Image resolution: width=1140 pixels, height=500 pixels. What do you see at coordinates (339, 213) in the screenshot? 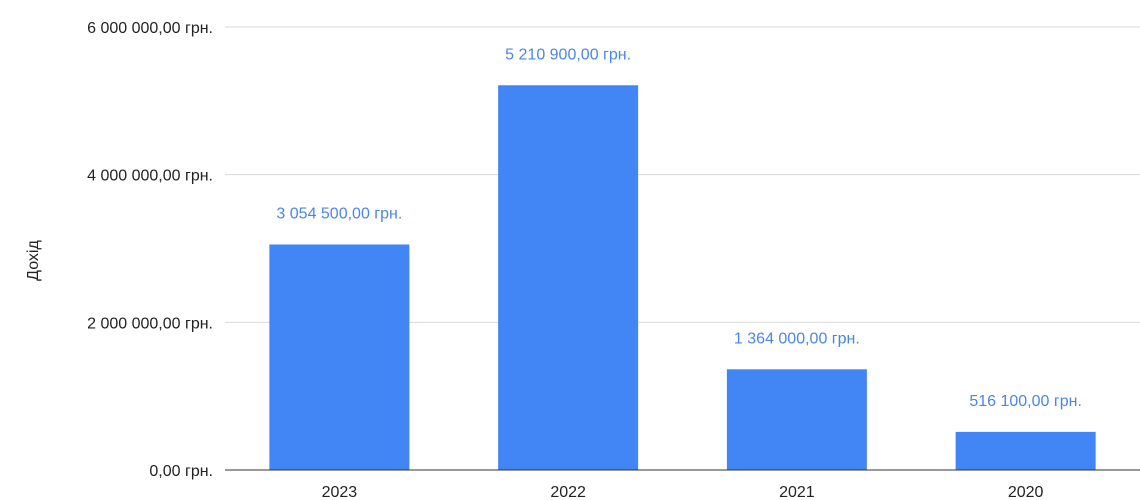
I see `data-label-2023: 3 054 500,00 грн.` at bounding box center [339, 213].